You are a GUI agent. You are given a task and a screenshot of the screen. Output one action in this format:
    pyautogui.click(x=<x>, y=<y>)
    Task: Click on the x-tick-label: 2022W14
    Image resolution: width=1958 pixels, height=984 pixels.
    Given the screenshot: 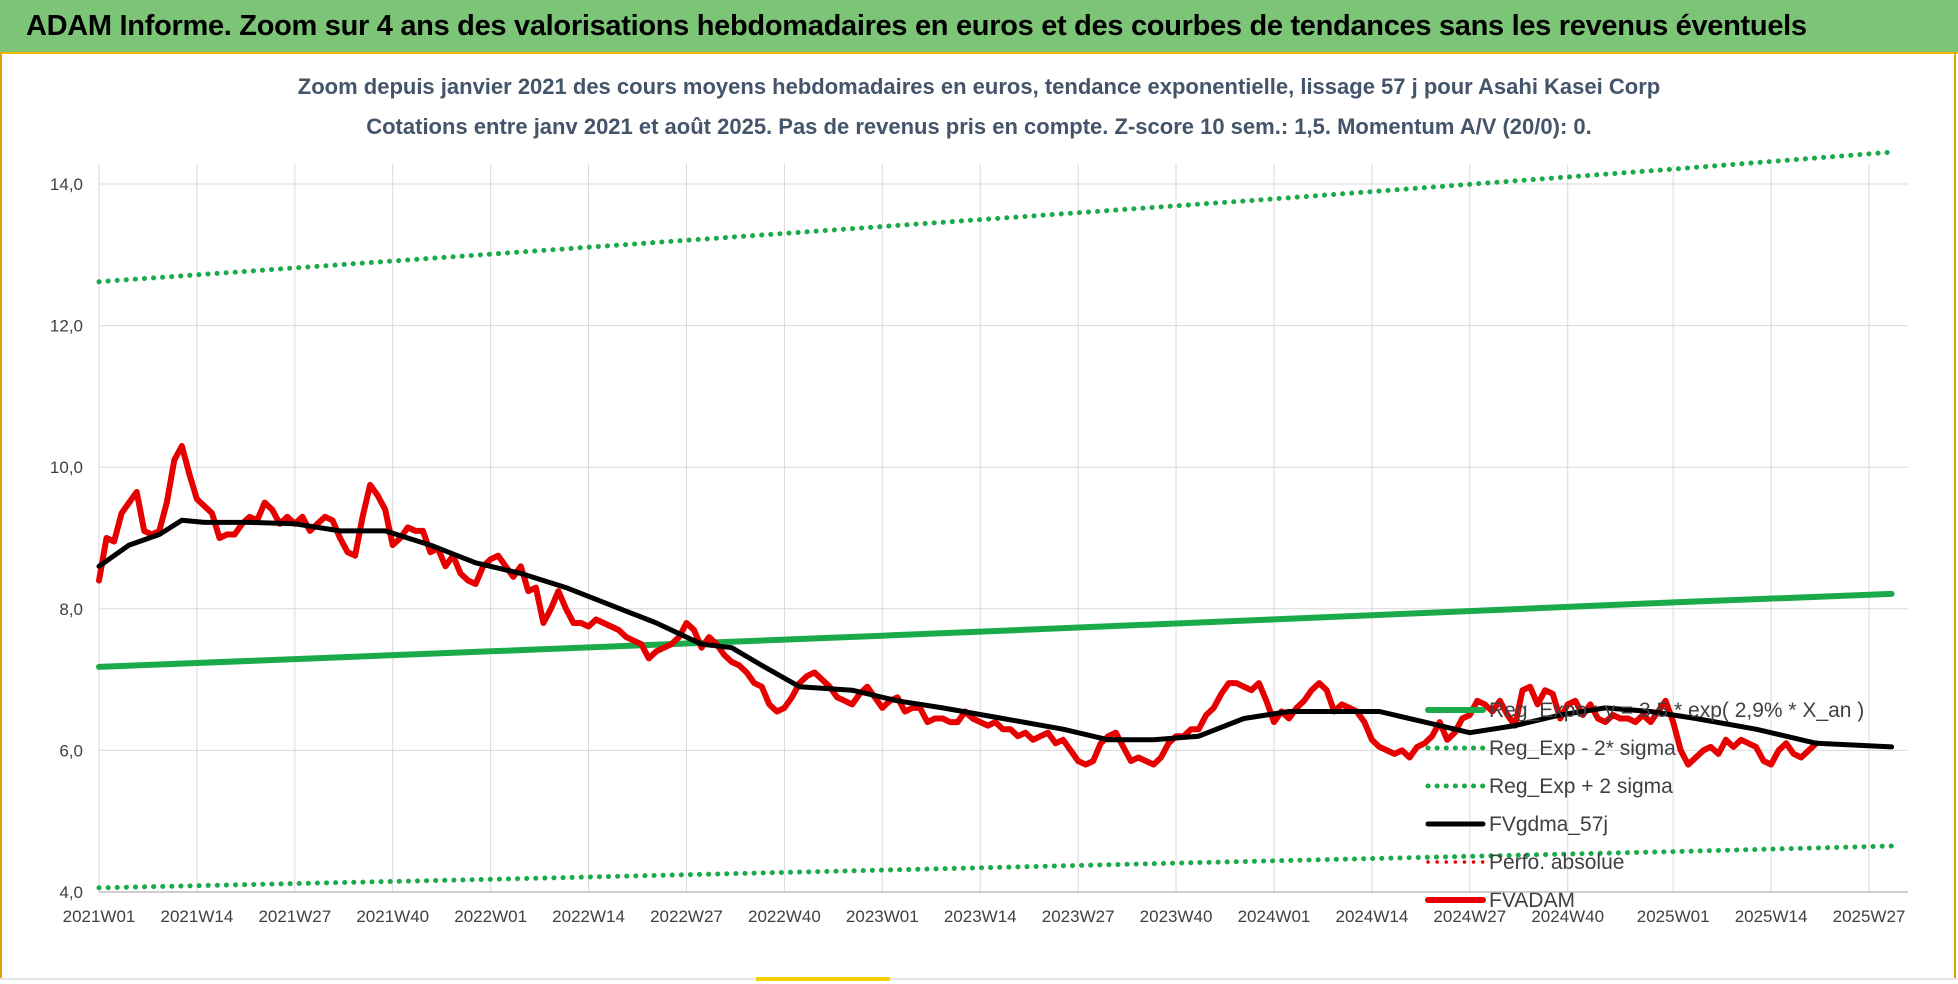 What is the action you would take?
    pyautogui.click(x=588, y=916)
    